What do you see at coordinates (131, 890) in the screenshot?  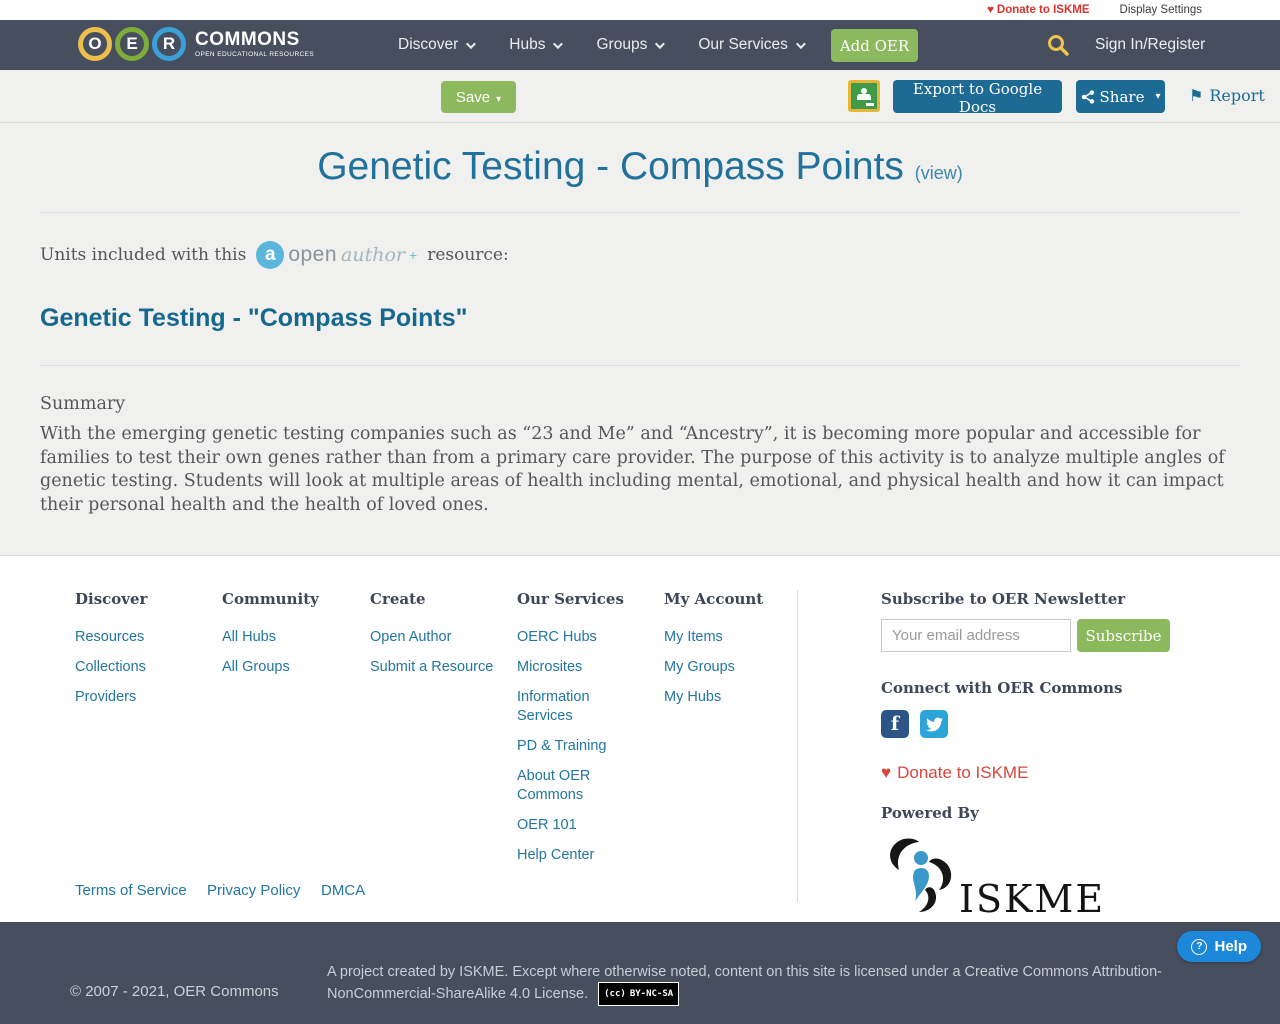 I see `terms-of-service-link: Terms of Service` at bounding box center [131, 890].